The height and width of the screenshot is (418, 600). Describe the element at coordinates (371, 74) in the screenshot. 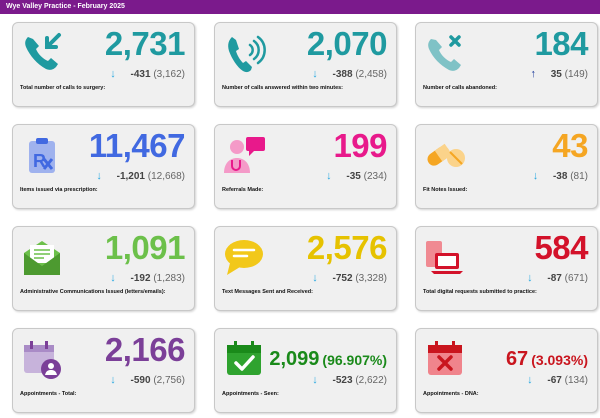

I see `metric-previous: (2,458)` at that location.